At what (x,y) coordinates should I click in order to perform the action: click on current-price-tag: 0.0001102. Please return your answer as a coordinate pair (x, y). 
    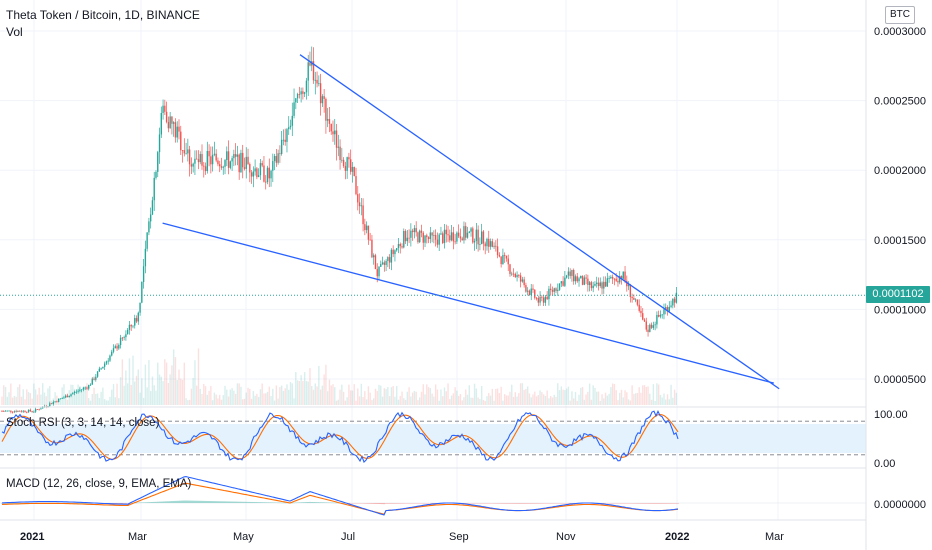
    Looking at the image, I should click on (898, 294).